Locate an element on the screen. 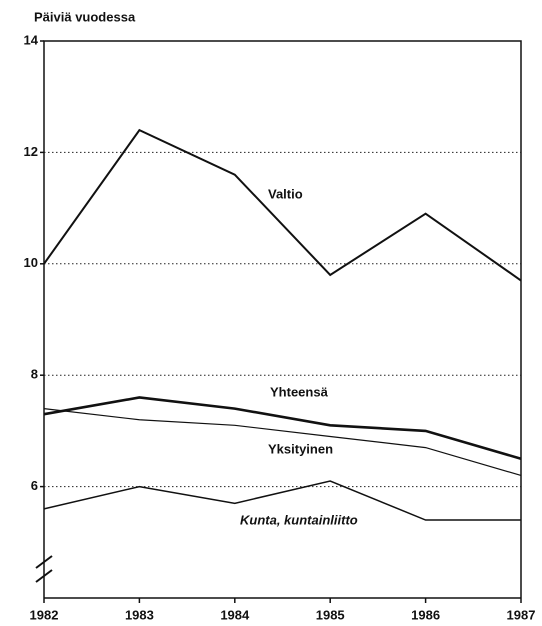  y-tick-label: 6 is located at coordinates (34, 485).